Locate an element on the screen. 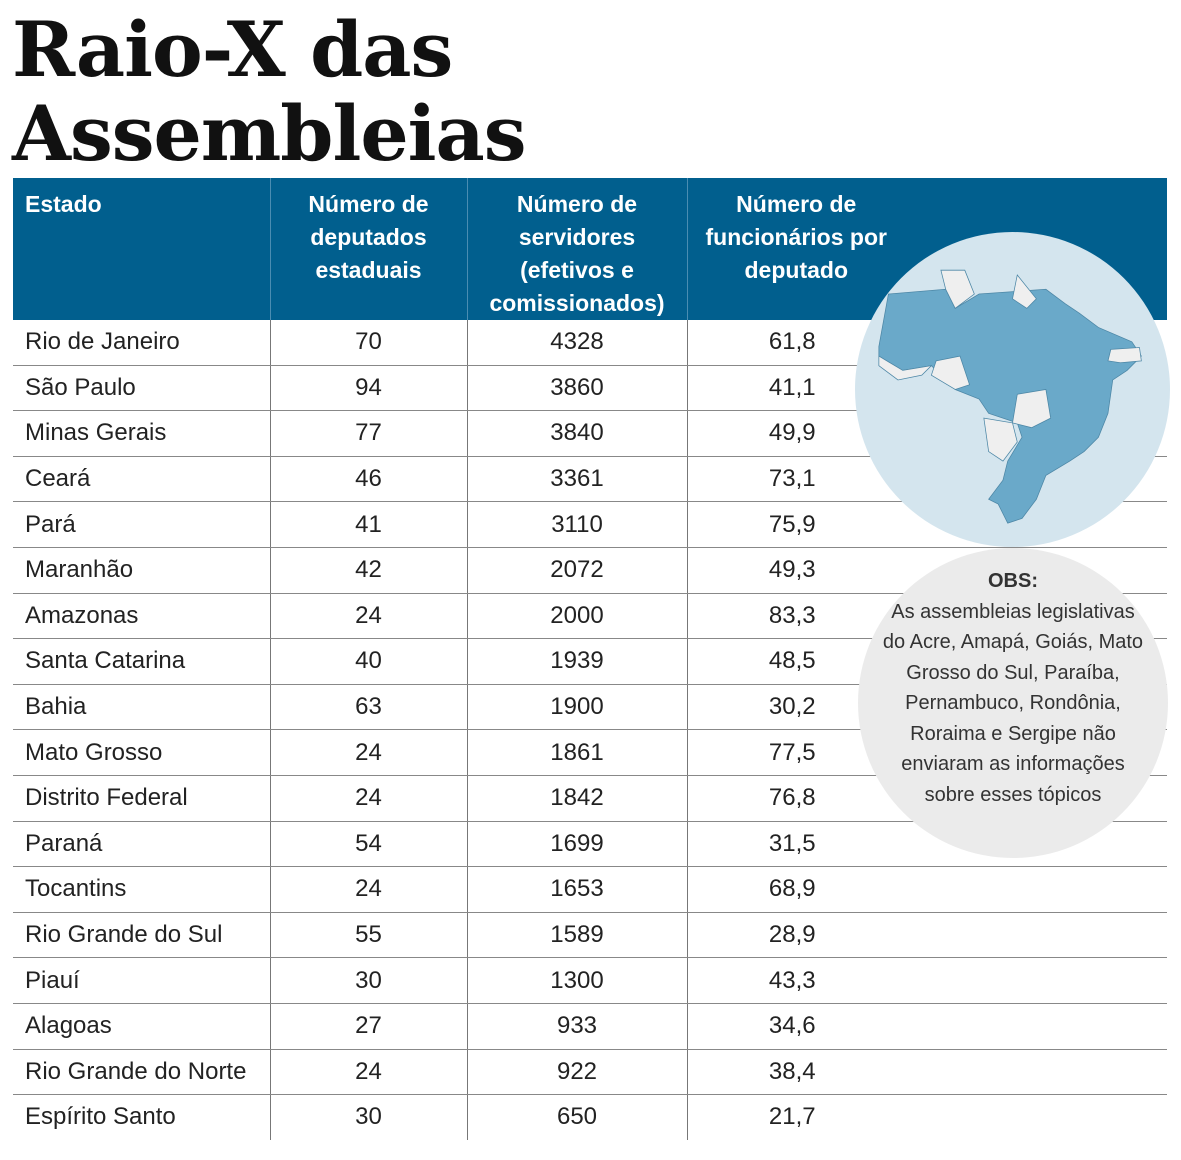  cell-funcionarios: 43,3 is located at coordinates (927, 980).